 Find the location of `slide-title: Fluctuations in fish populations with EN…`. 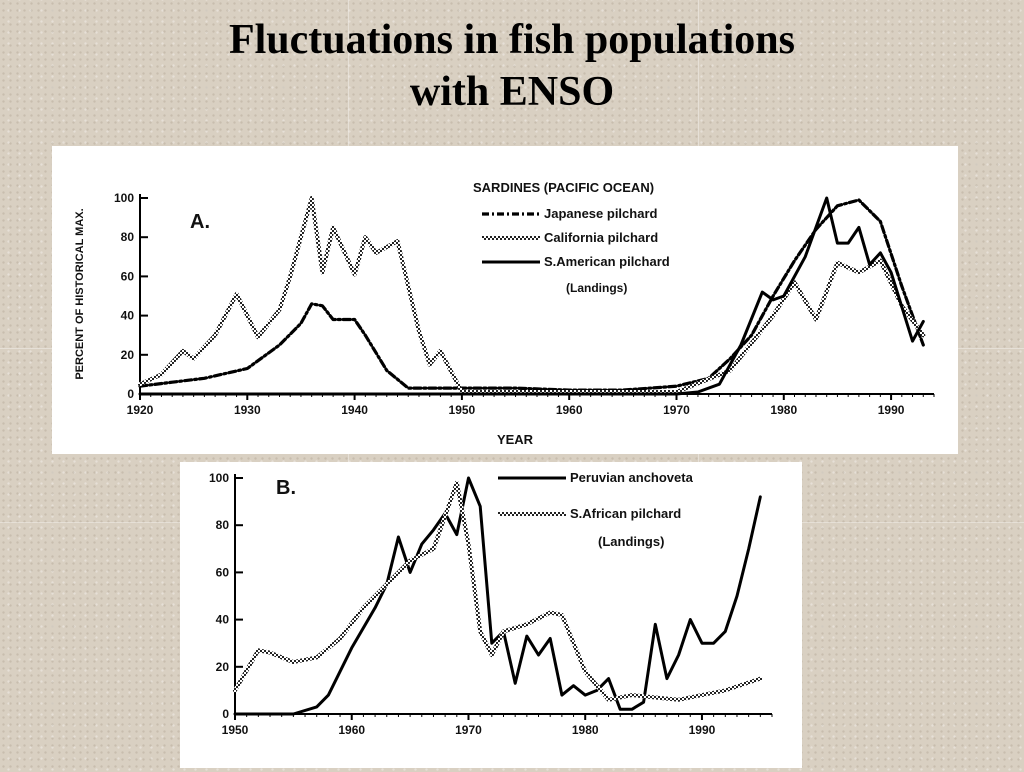

slide-title: Fluctuations in fish populations with EN… is located at coordinates (512, 66).